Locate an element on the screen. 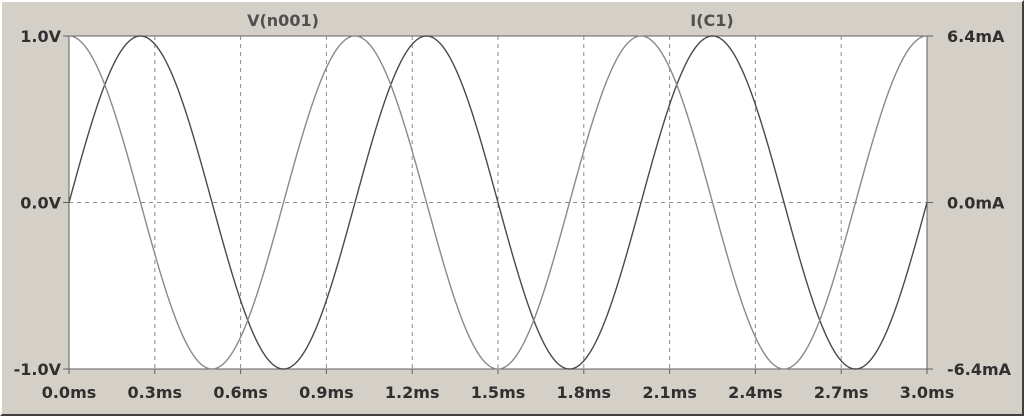 The height and width of the screenshot is (416, 1024). x-tick-label: 1.2ms is located at coordinates (412, 392).